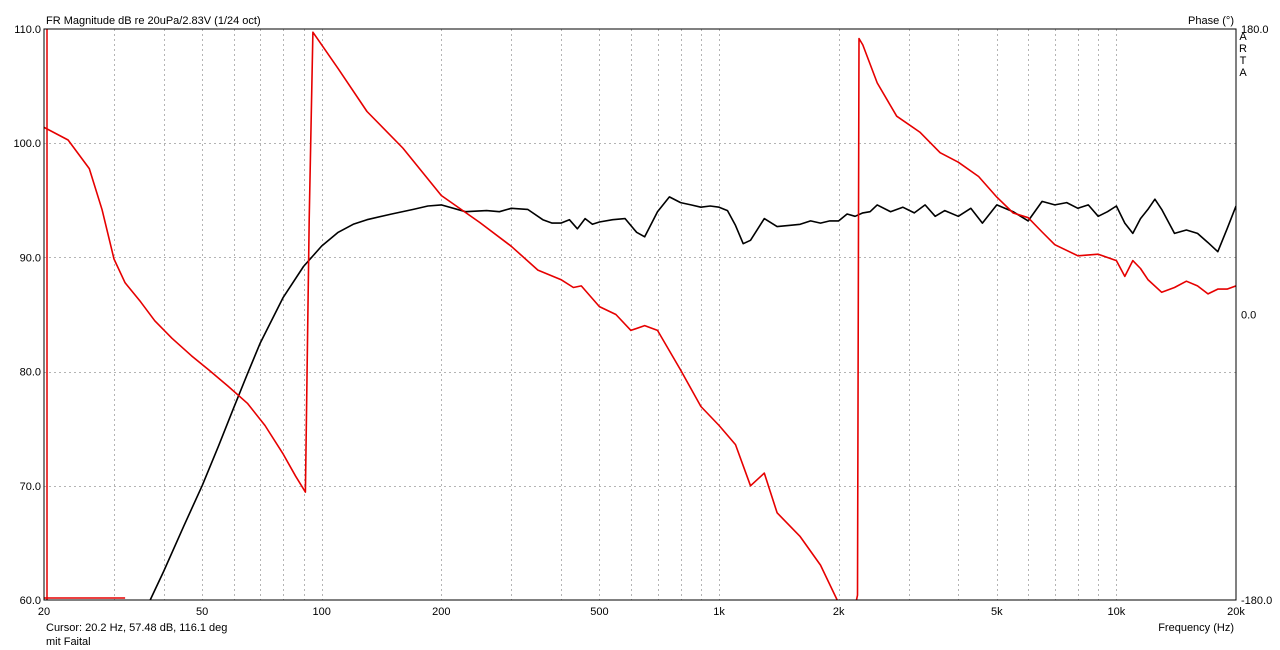 The height and width of the screenshot is (650, 1280). I want to click on y-tick-label: 80.0, so click(30, 373).